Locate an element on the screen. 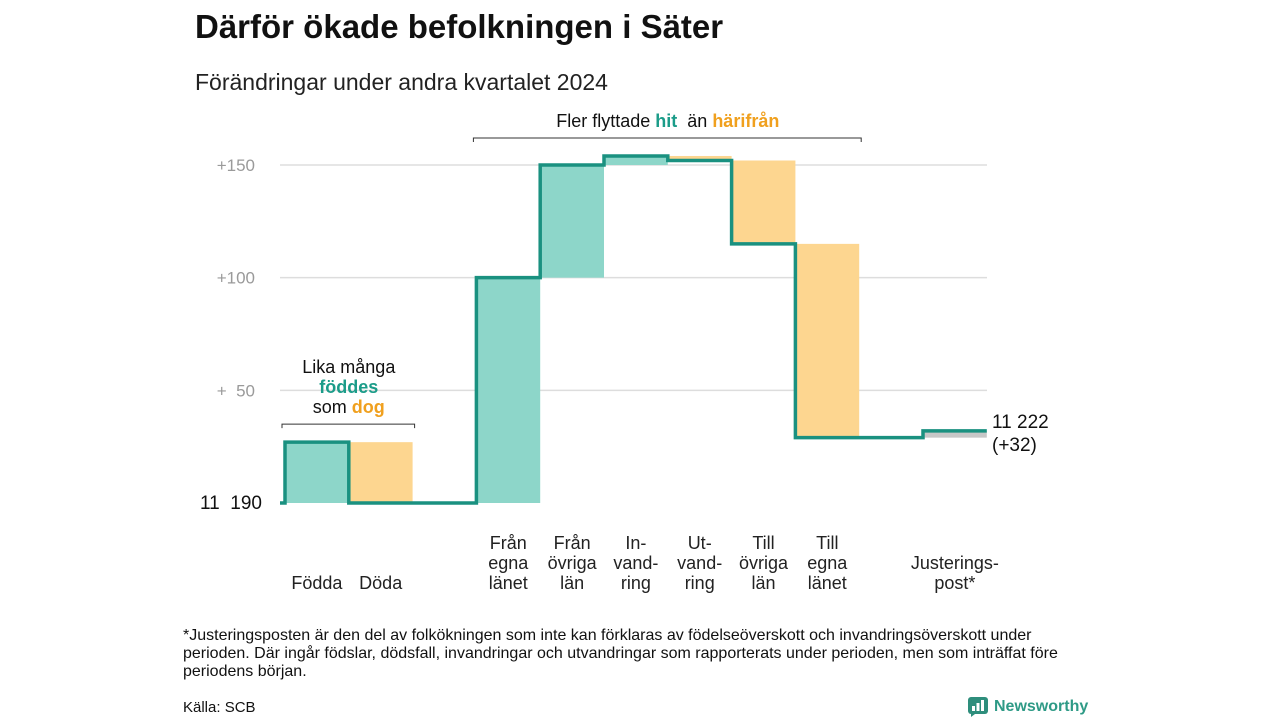  annotation-line: Fler flyttade hit än härifrån is located at coordinates (667, 121).